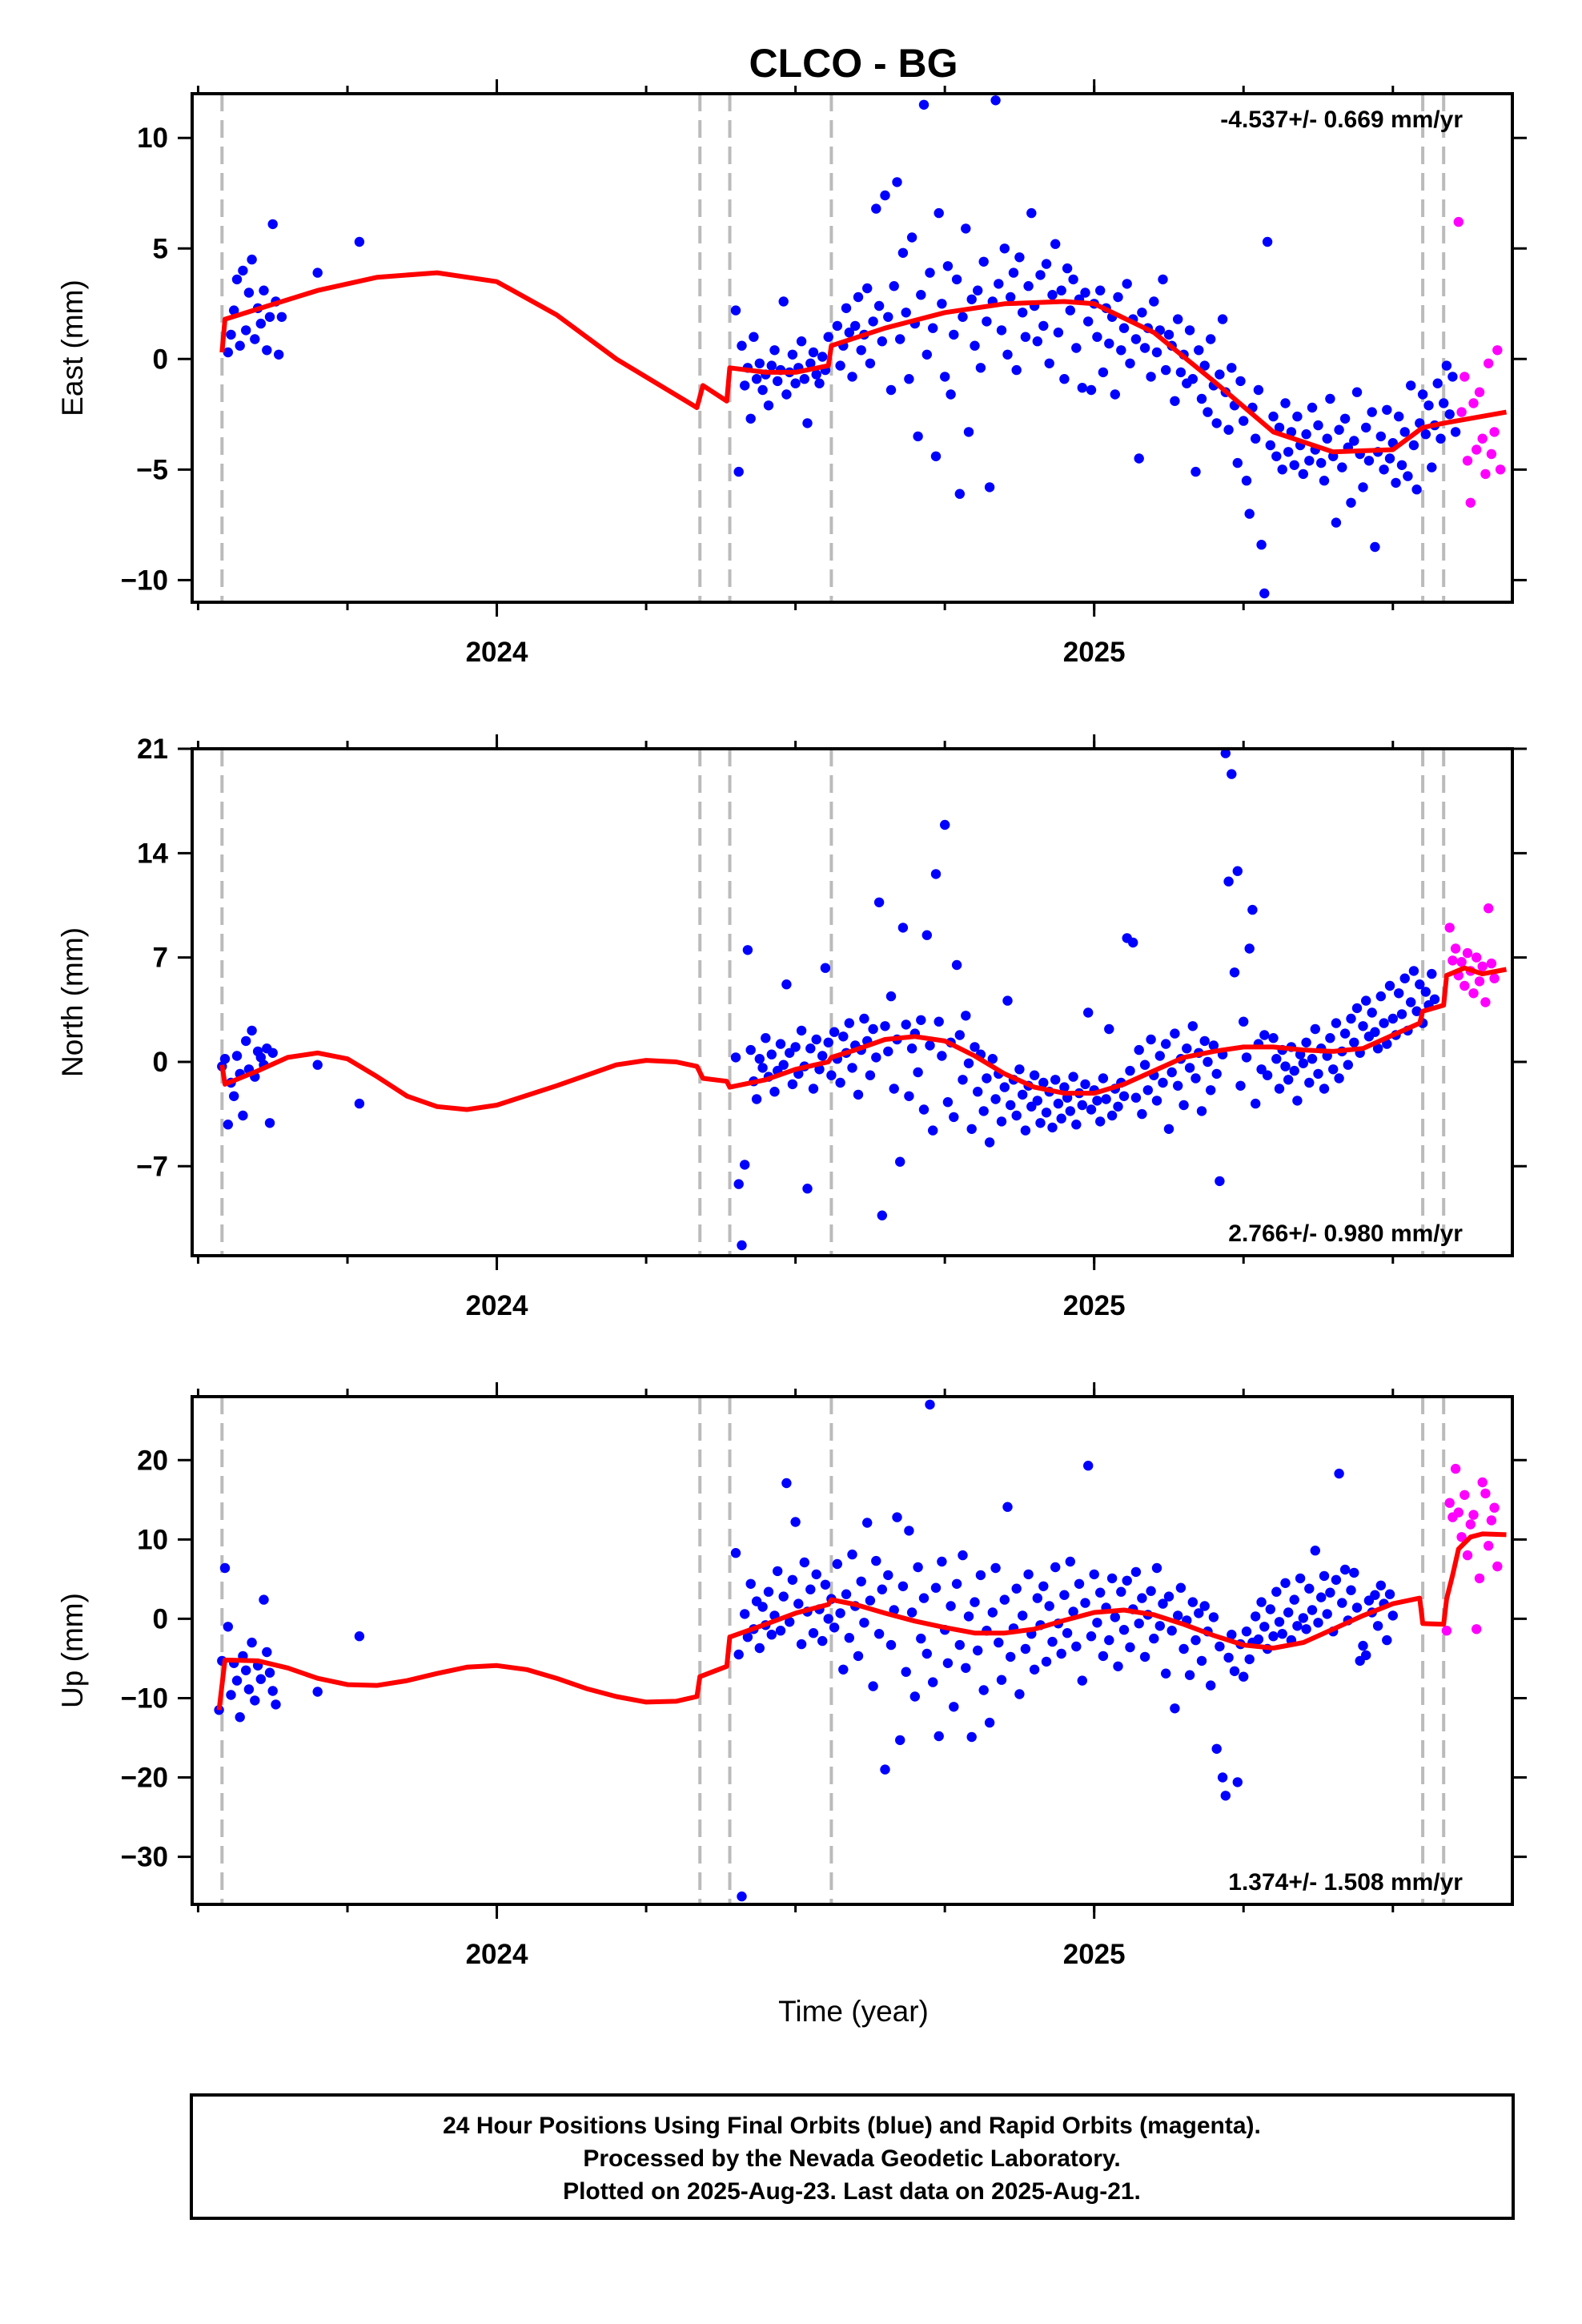  Describe the element at coordinates (1494, 978) in the screenshot. I see `rapid-point-north` at that location.